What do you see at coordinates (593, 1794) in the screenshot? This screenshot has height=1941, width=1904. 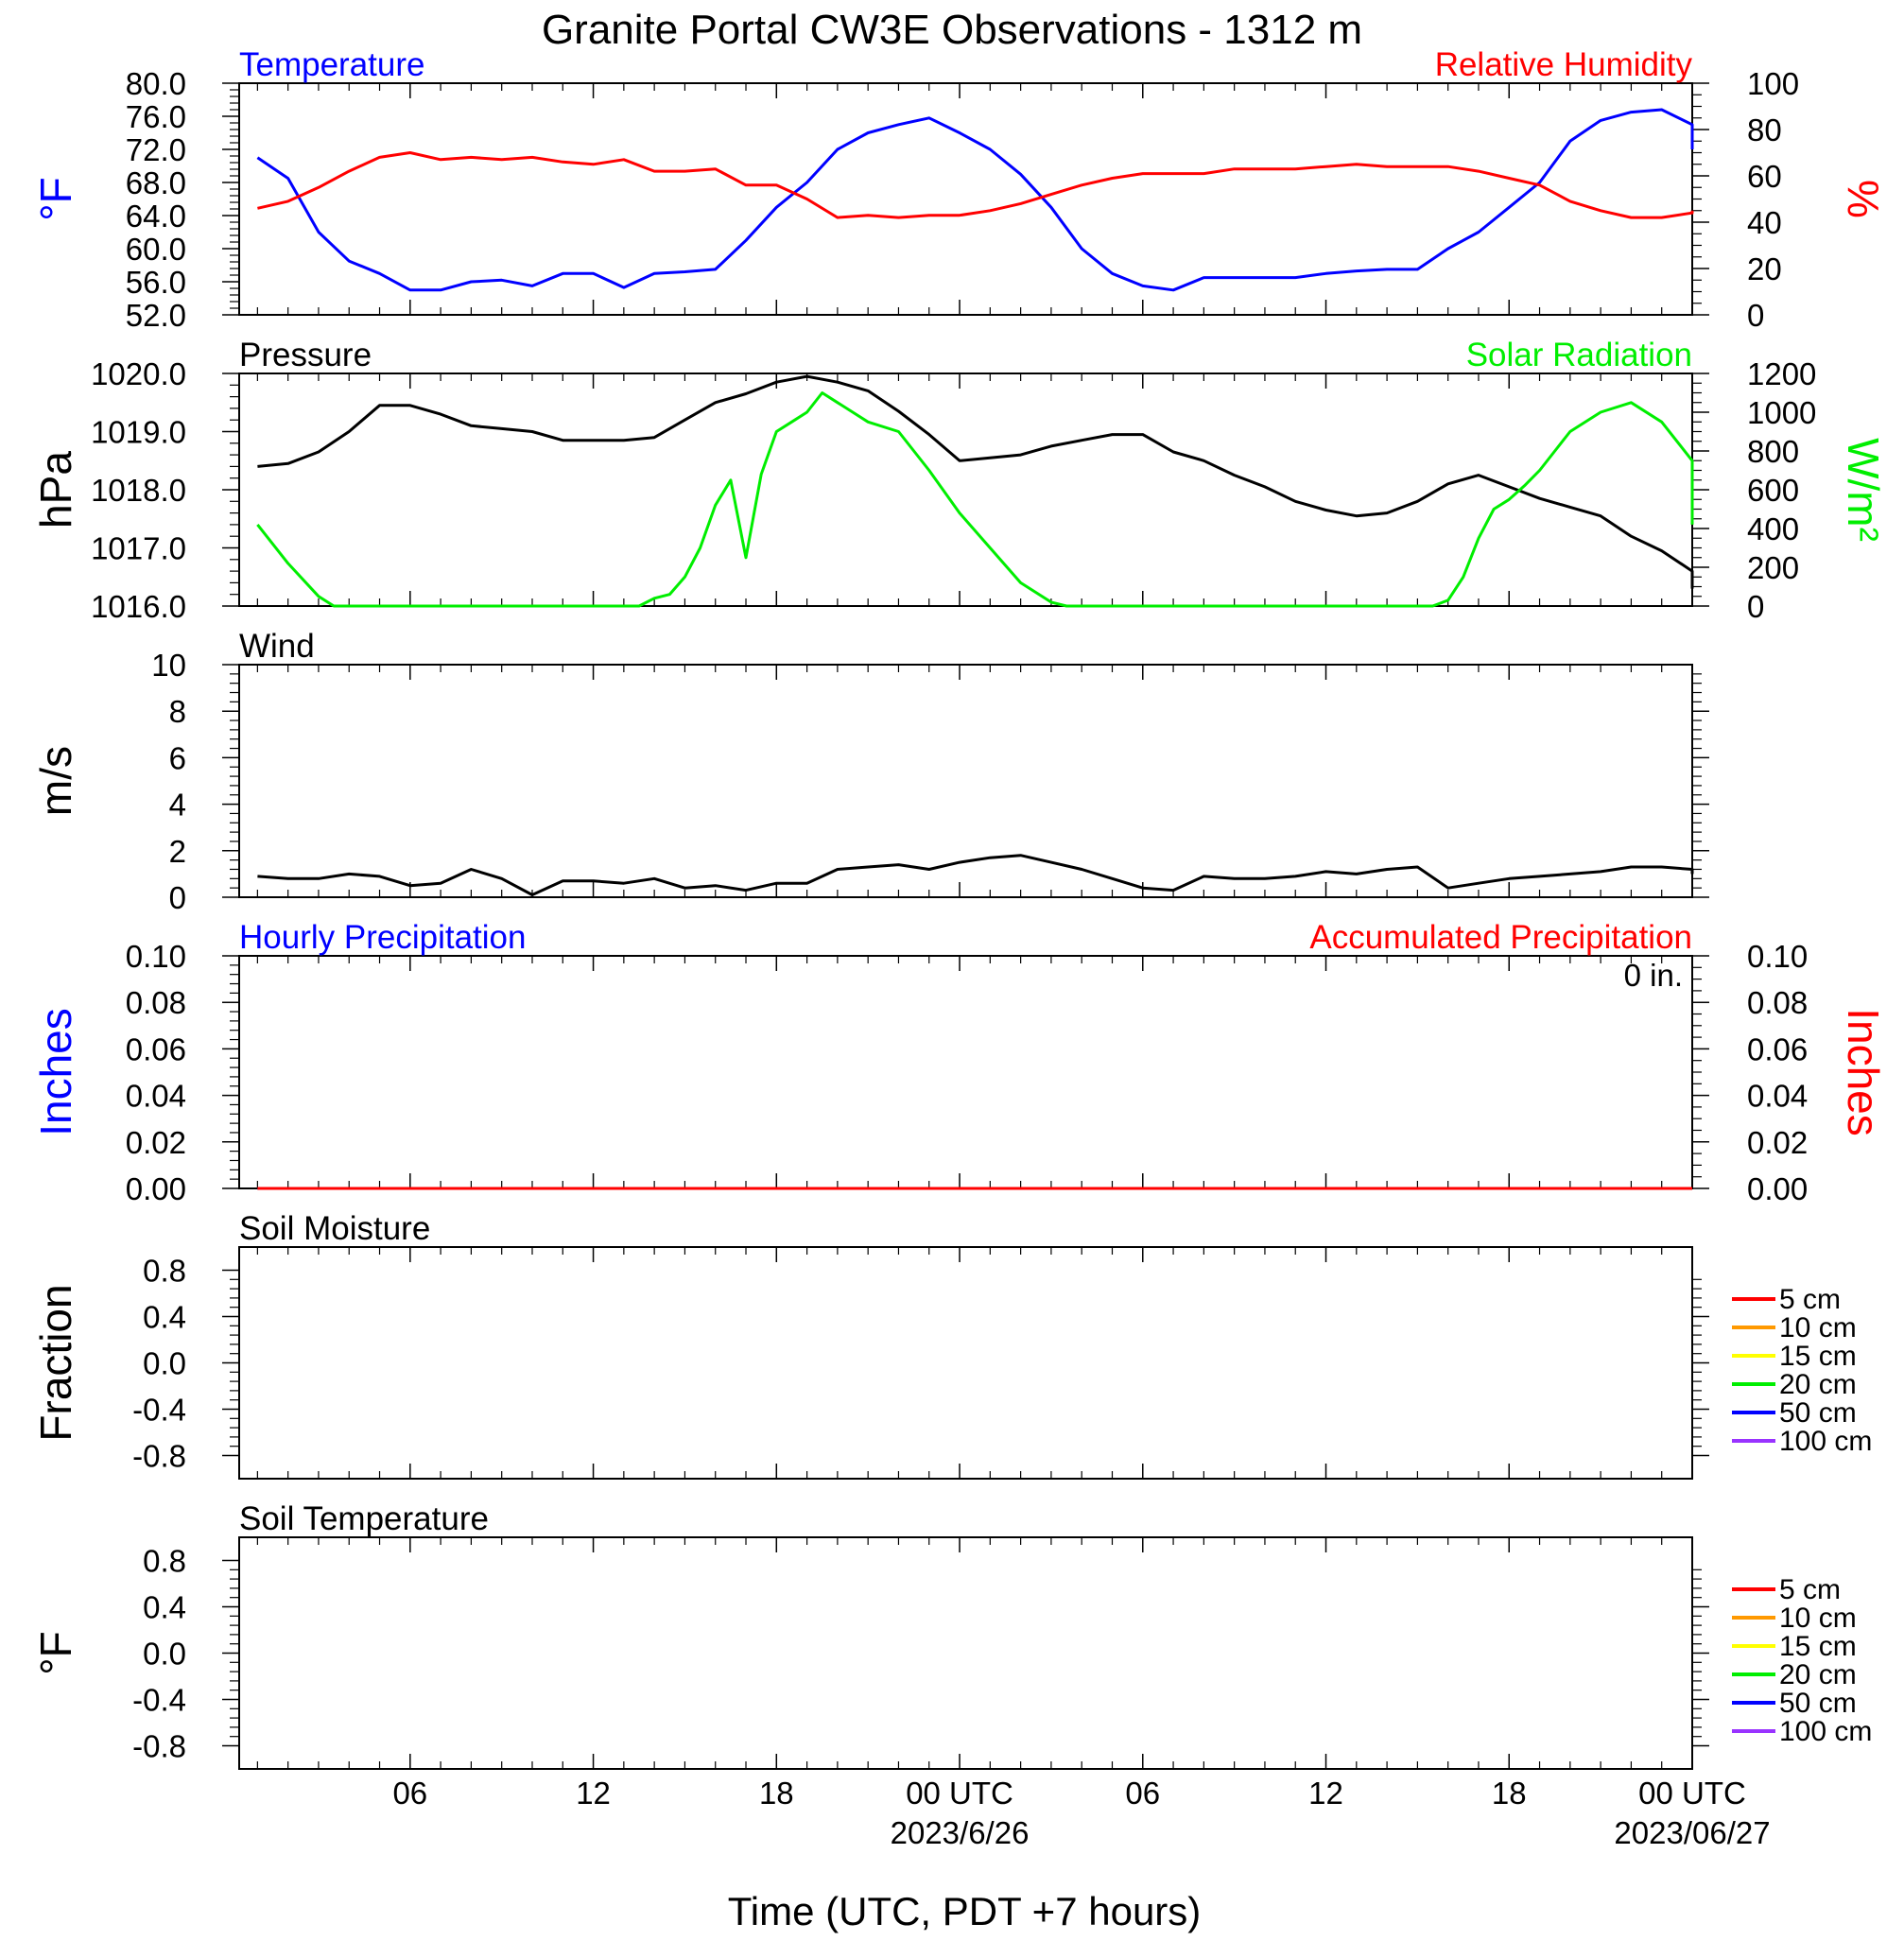 I see `x-tick-label: 12` at bounding box center [593, 1794].